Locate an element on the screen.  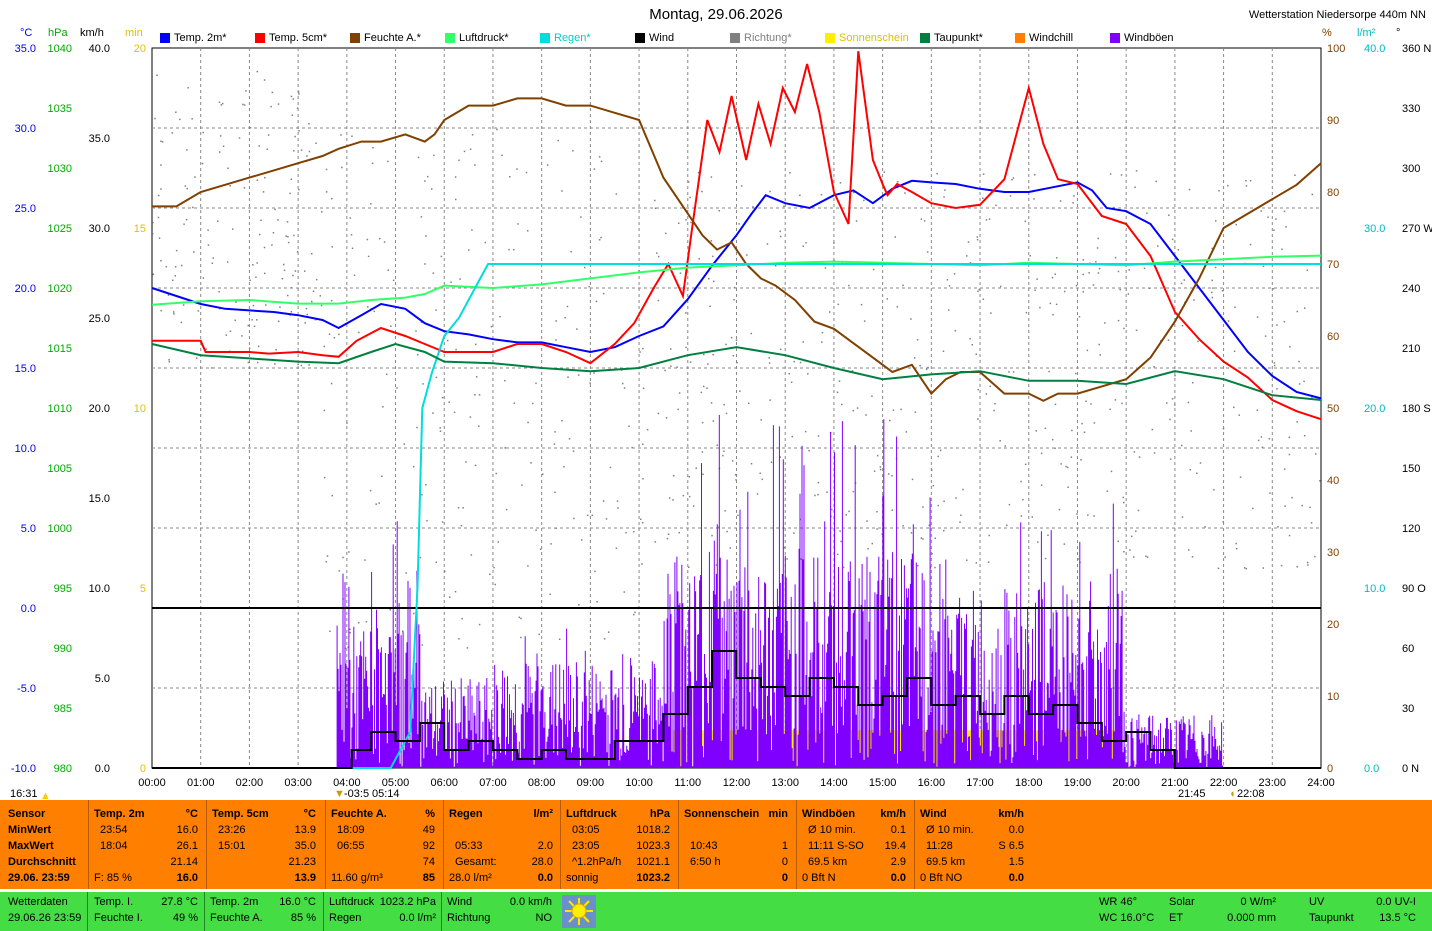
x-tick-label: 01:00 is located at coordinates (201, 783).